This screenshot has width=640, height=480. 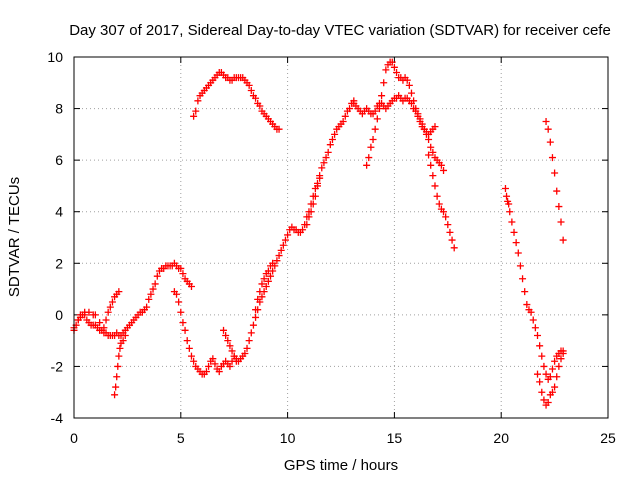 I want to click on y-tick-label: 4, so click(x=59, y=212).